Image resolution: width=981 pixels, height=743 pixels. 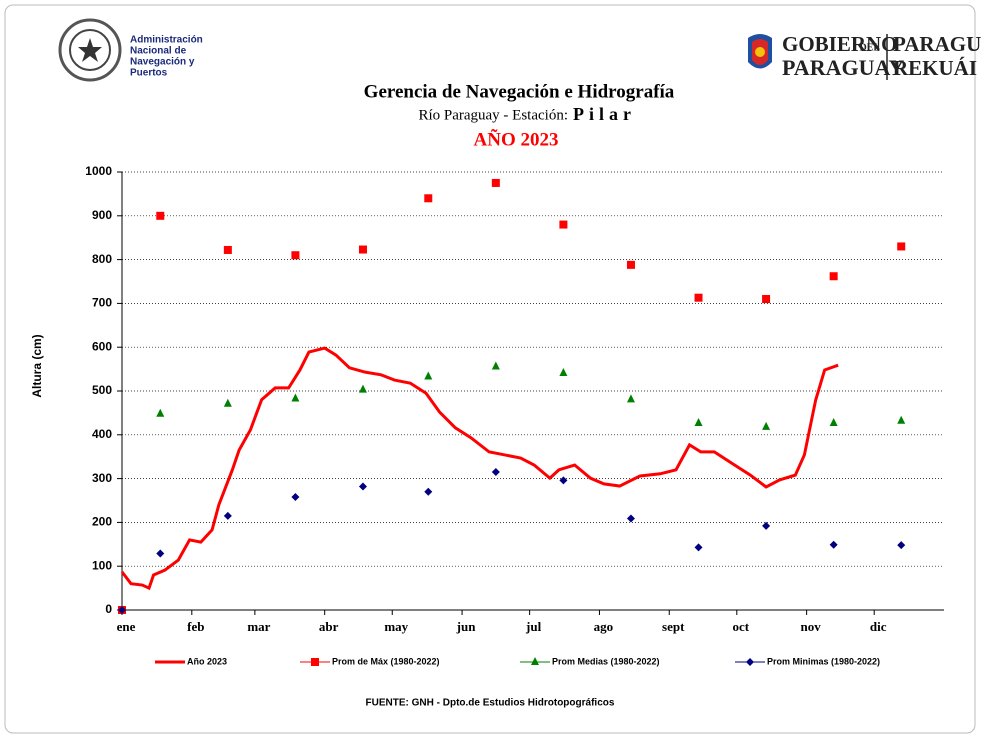 What do you see at coordinates (604, 114) in the screenshot?
I see `station-name: Pilar` at bounding box center [604, 114].